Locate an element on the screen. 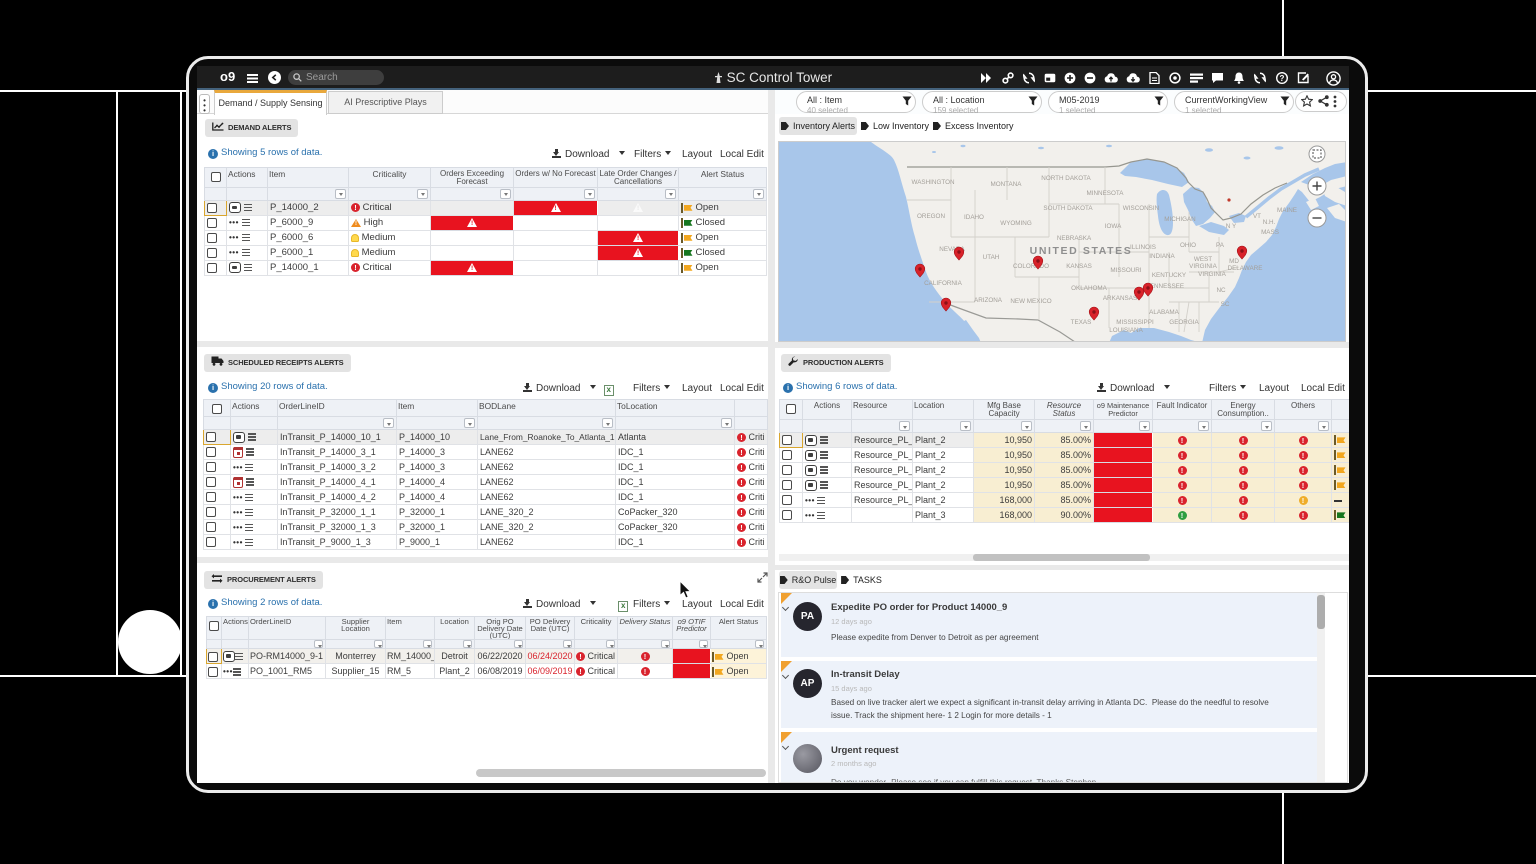  svg-text: KENTUCKY is located at coordinates (1169, 275).